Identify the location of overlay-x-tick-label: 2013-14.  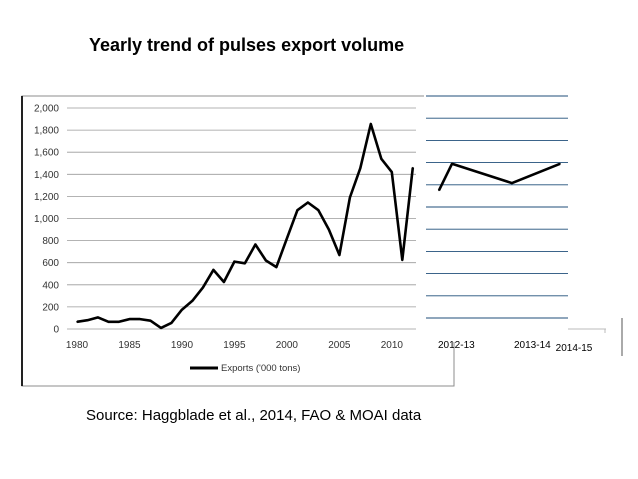
(532, 345).